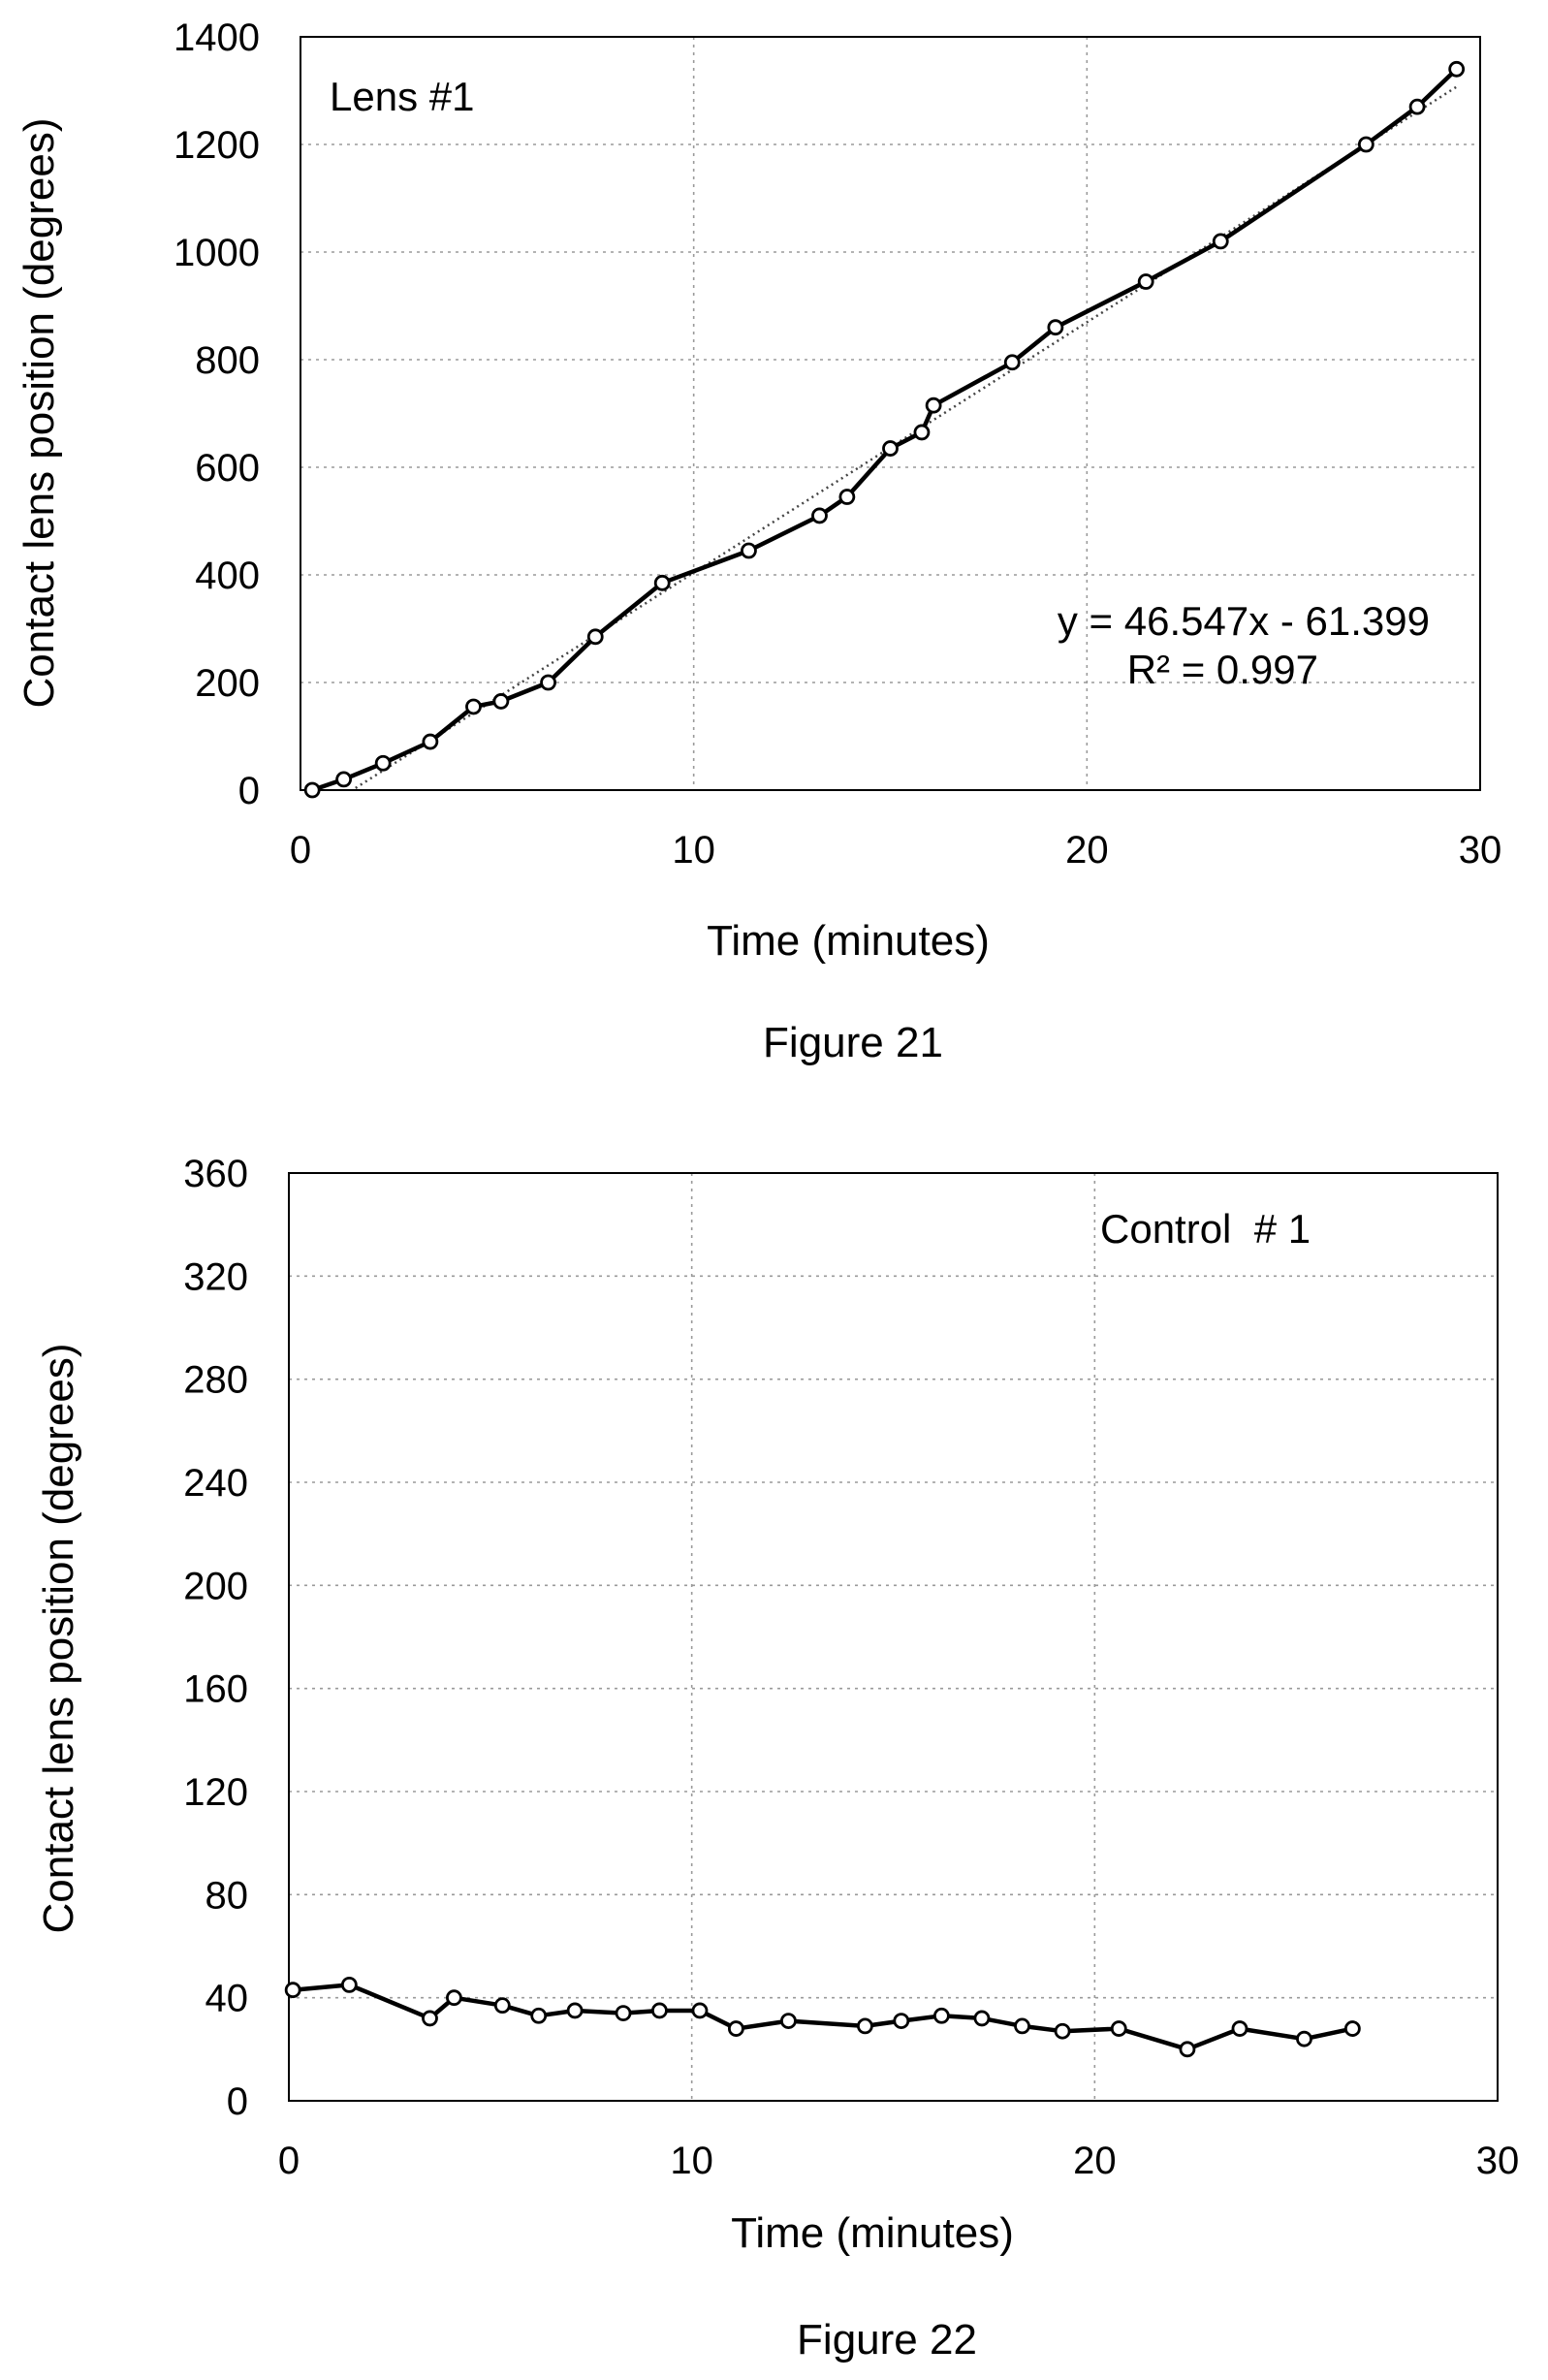  Describe the element at coordinates (217, 146) in the screenshot. I see `y-tick-label: 1200` at that location.